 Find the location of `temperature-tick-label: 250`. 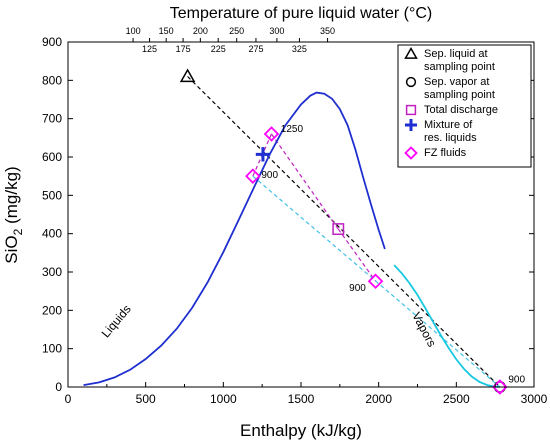

temperature-tick-label: 250 is located at coordinates (236, 31).